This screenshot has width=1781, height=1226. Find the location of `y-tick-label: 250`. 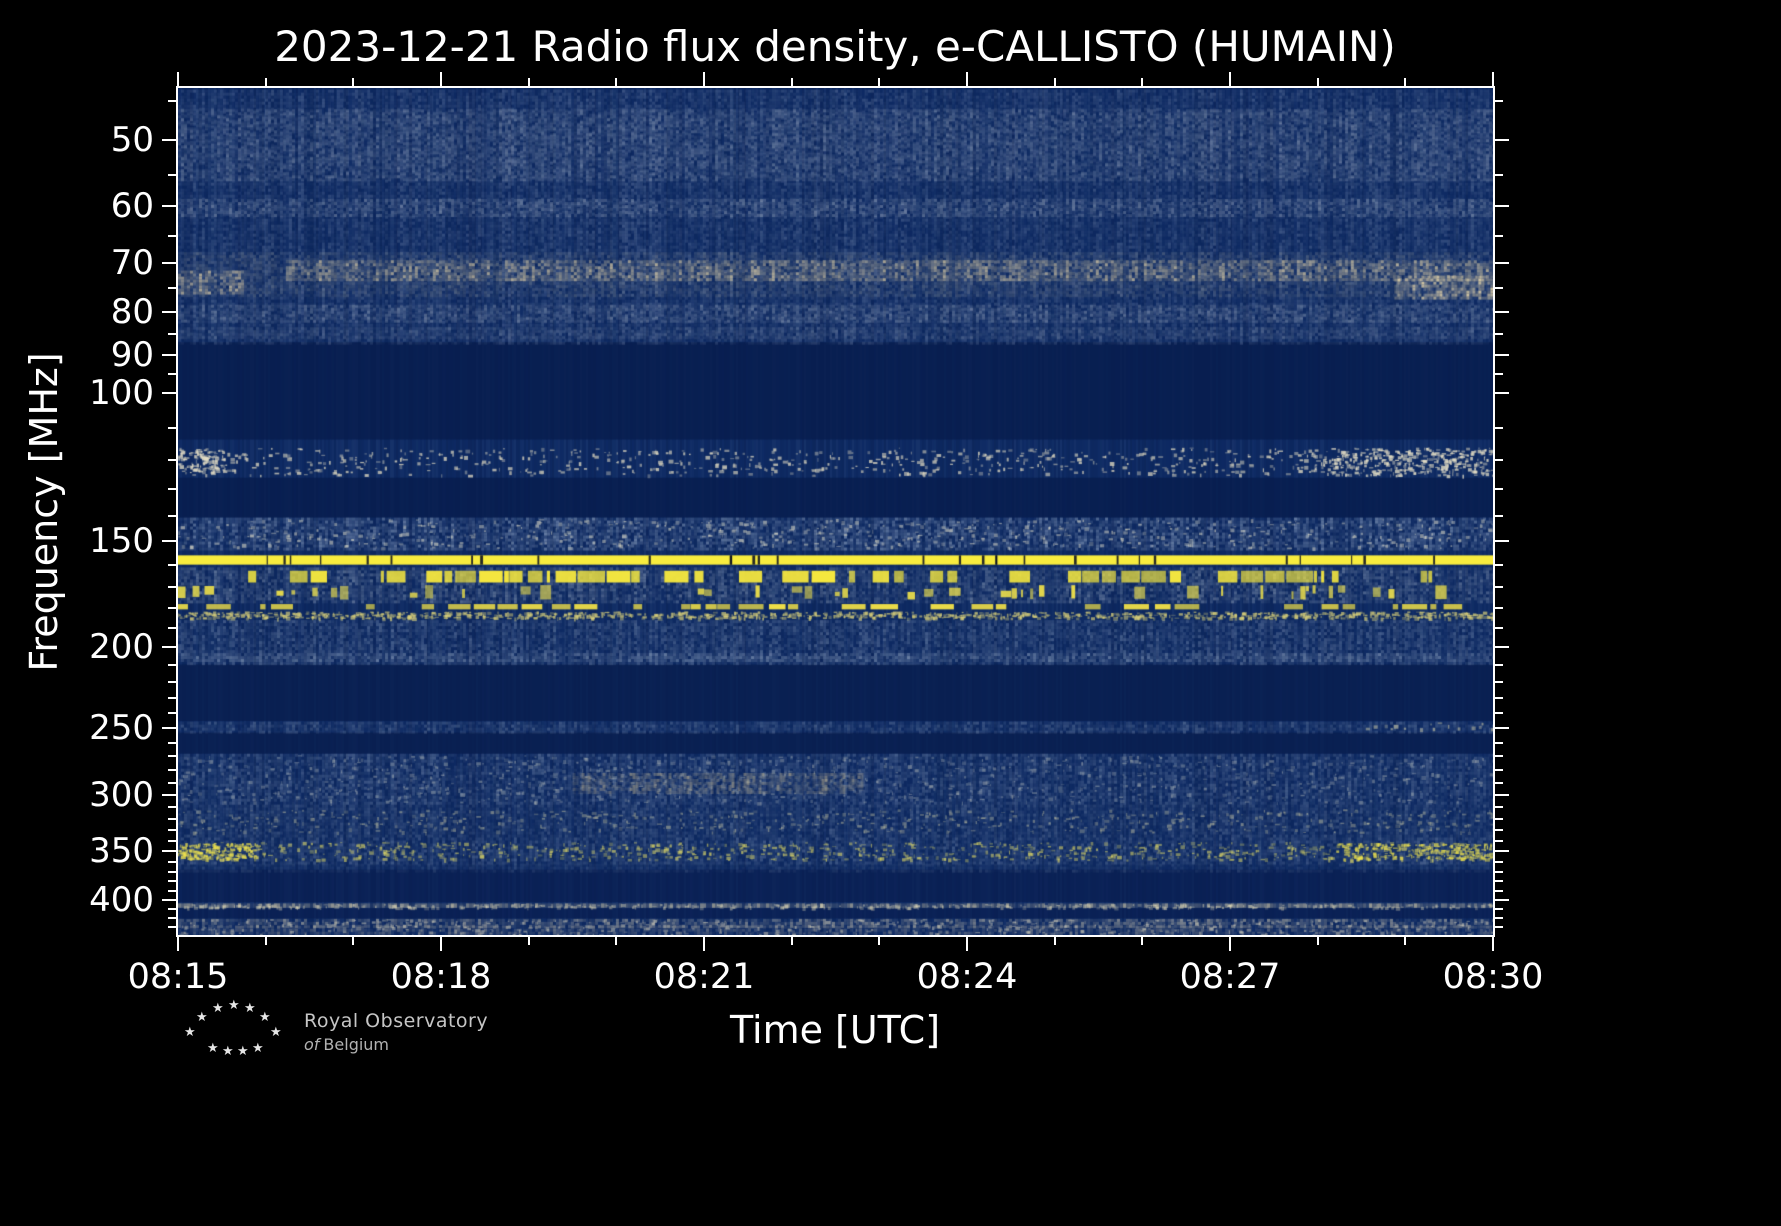

y-tick-label: 250 is located at coordinates (121, 728).